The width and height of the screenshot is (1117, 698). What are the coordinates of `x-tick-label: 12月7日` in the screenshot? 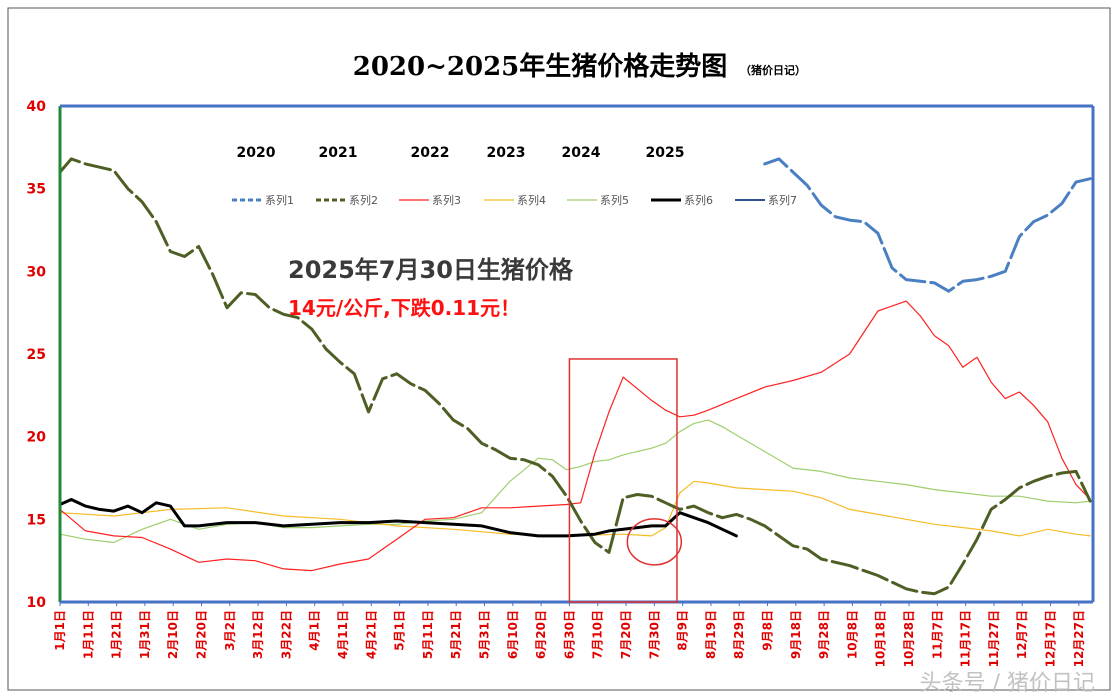 It's located at (1022, 634).